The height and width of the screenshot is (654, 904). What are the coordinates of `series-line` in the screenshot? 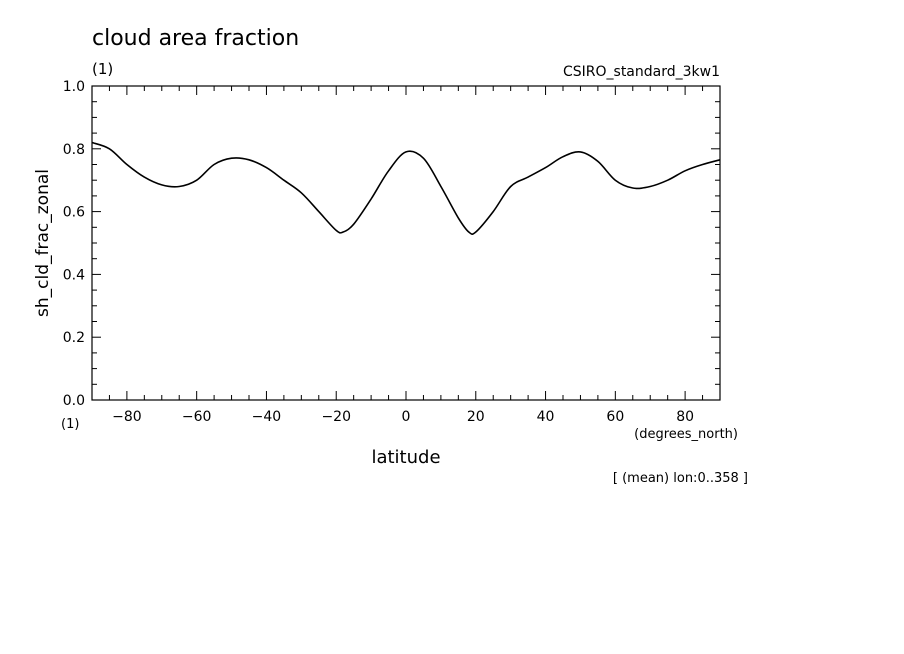 It's located at (406, 188).